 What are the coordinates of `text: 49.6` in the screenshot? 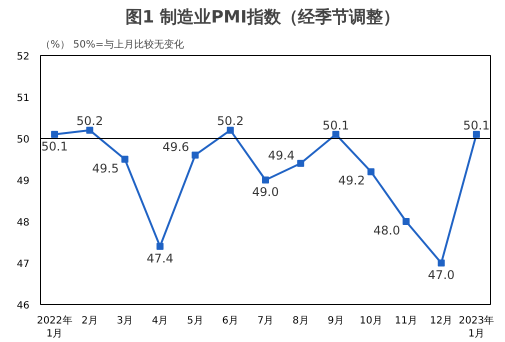 It's located at (176, 147).